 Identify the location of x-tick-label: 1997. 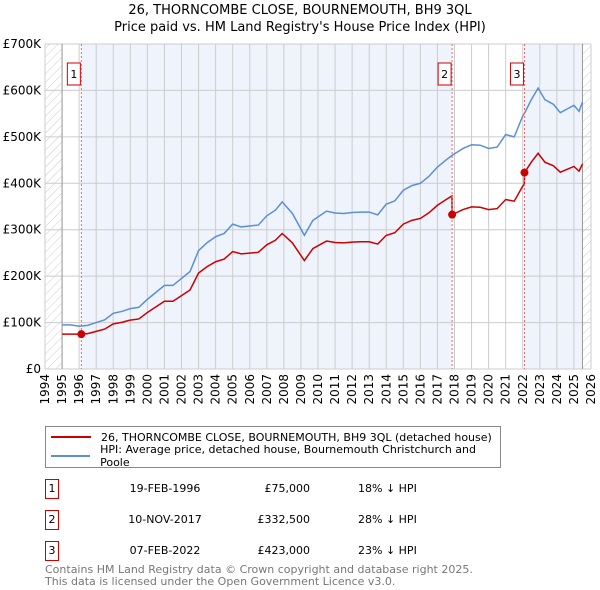
(96, 389).